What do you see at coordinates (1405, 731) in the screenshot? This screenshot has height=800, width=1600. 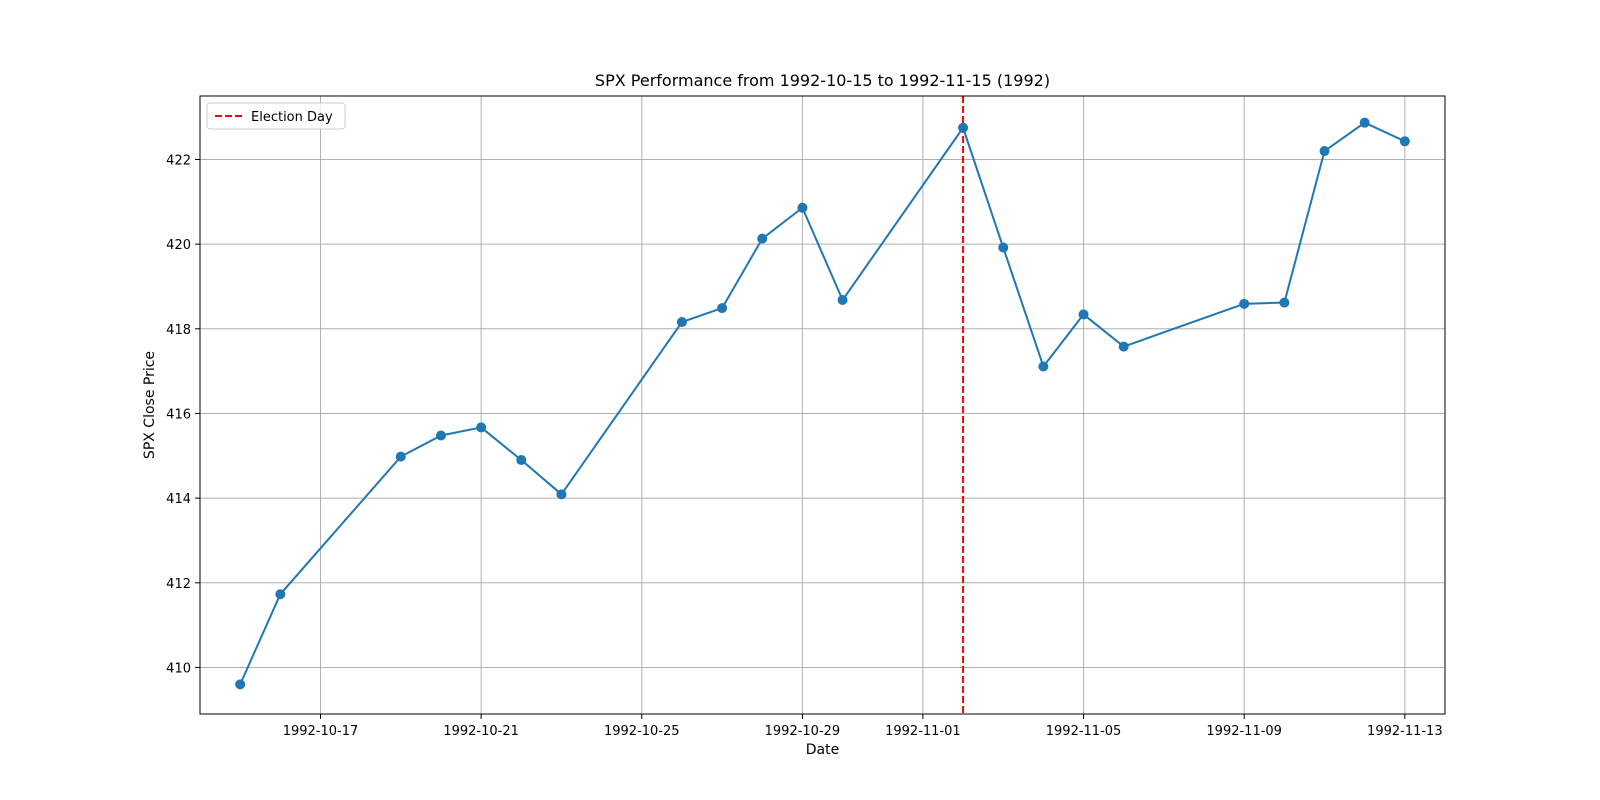 I see `x-tick-label: 1992-11-13` at bounding box center [1405, 731].